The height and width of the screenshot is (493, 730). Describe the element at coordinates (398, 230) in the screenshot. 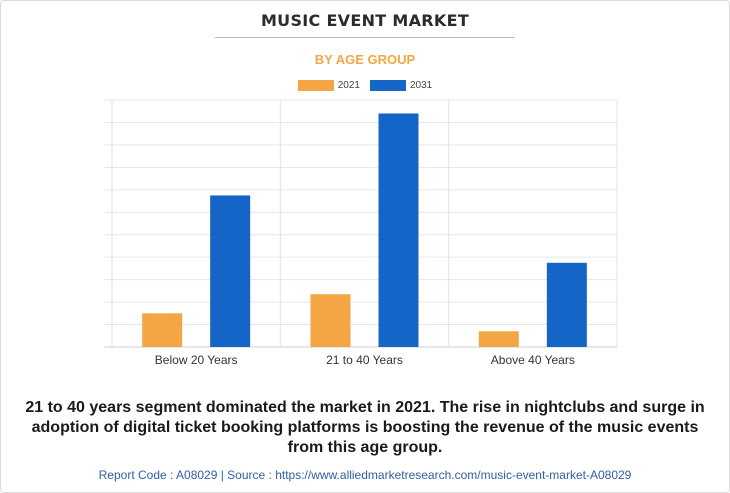

I see `bar-2031-21-to-40-years` at that location.